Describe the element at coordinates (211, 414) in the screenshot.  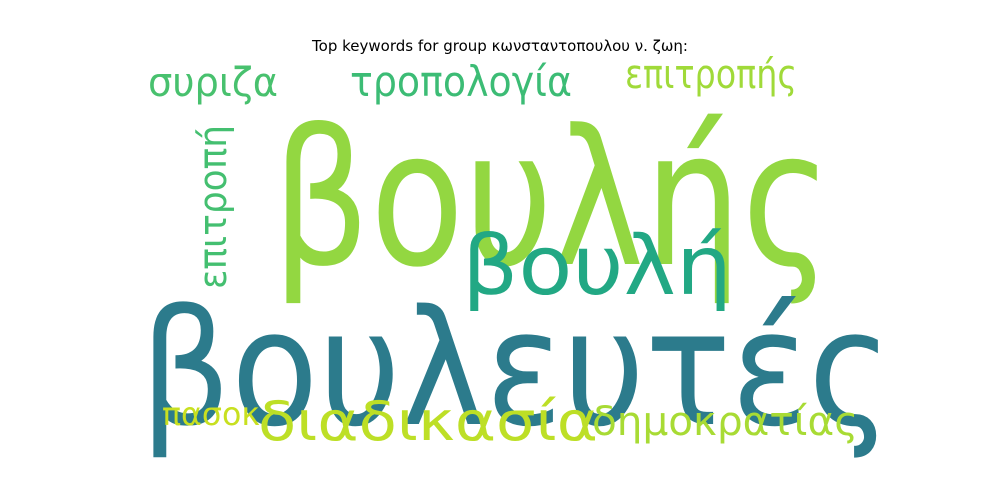
I see `word-10: πασοκ` at that location.